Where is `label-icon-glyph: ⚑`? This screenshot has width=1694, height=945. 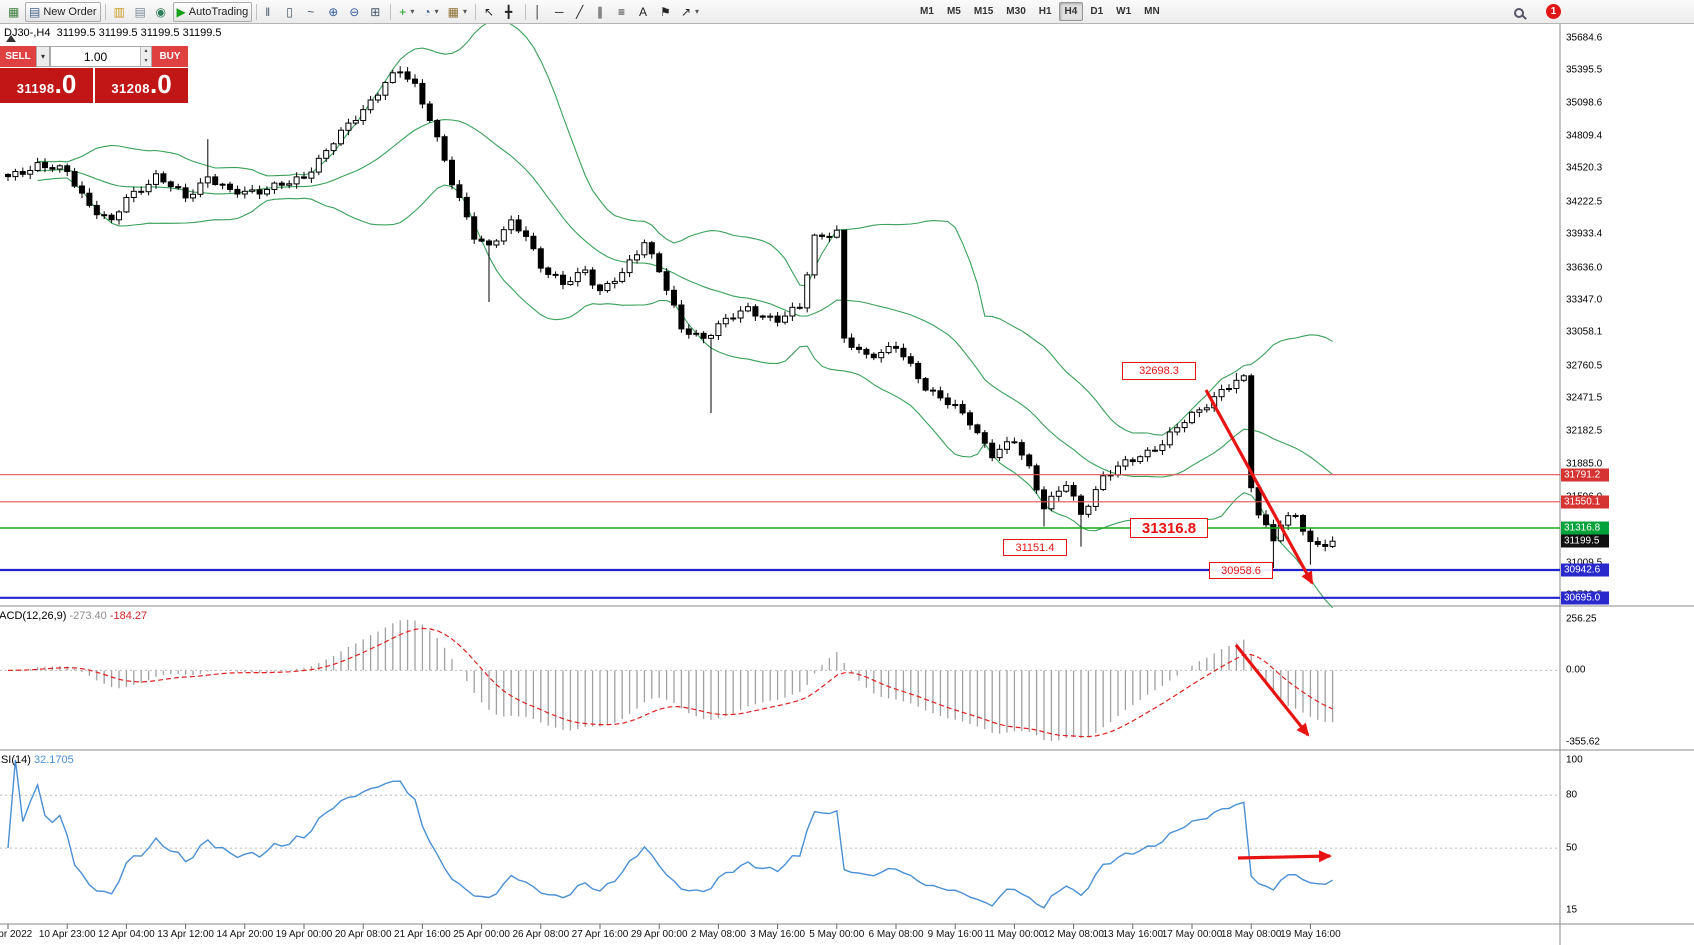
label-icon-glyph: ⚑ is located at coordinates (665, 11).